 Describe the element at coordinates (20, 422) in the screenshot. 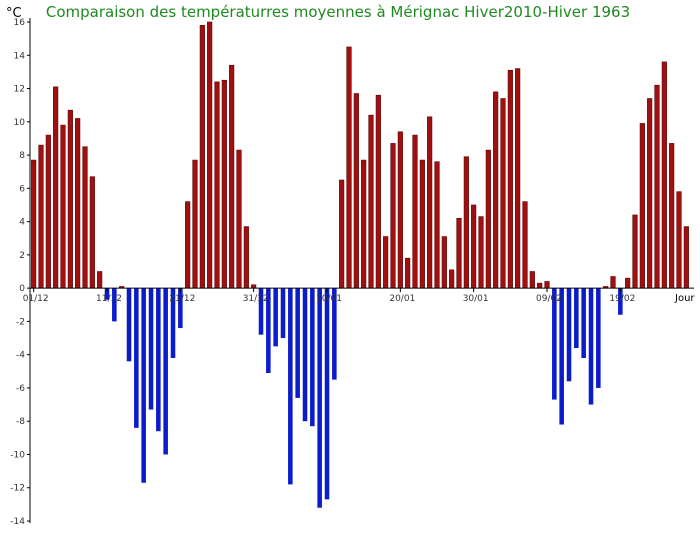

I see `y-tick-label: -8` at that location.